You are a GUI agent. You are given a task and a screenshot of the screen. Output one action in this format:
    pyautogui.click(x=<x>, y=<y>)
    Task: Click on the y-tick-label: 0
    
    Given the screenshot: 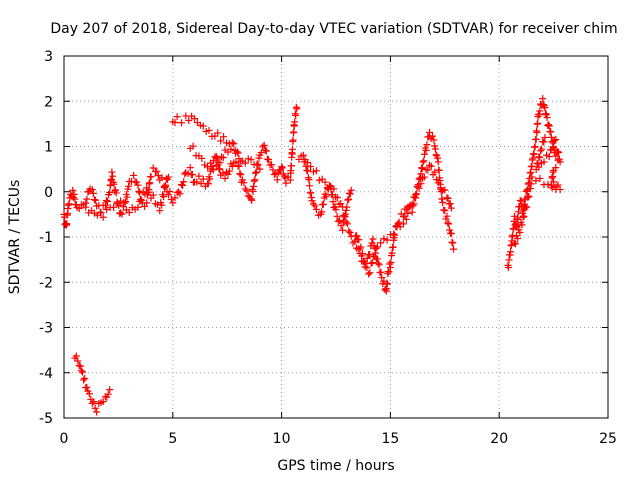 What is the action you would take?
    pyautogui.click(x=48, y=193)
    